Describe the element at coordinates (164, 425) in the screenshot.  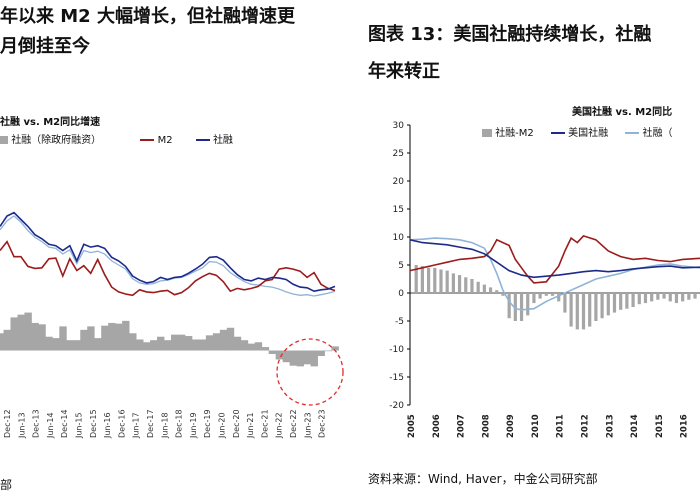
I see `x-tick-label: Jun-18` at that location.